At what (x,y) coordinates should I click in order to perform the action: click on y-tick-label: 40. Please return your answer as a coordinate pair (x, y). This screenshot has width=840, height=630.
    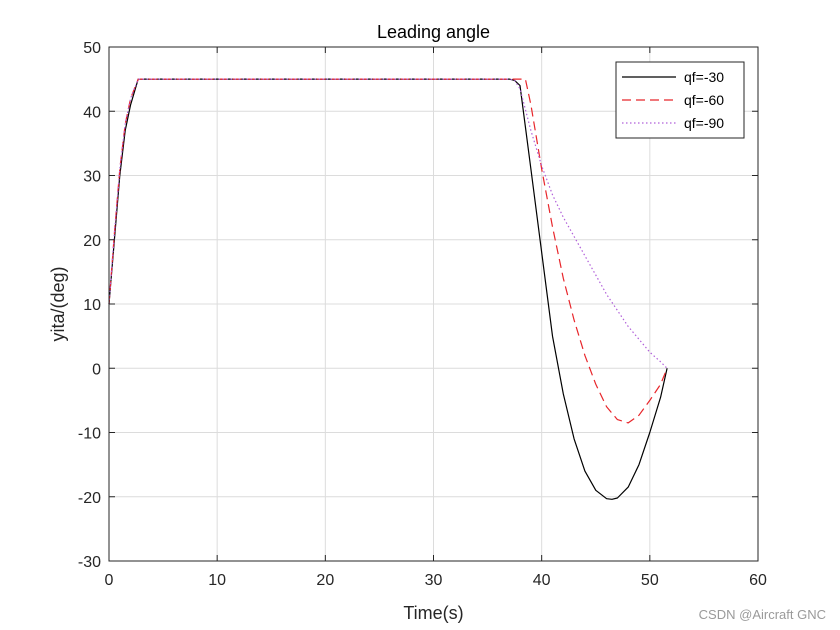
    Looking at the image, I should click on (92, 112).